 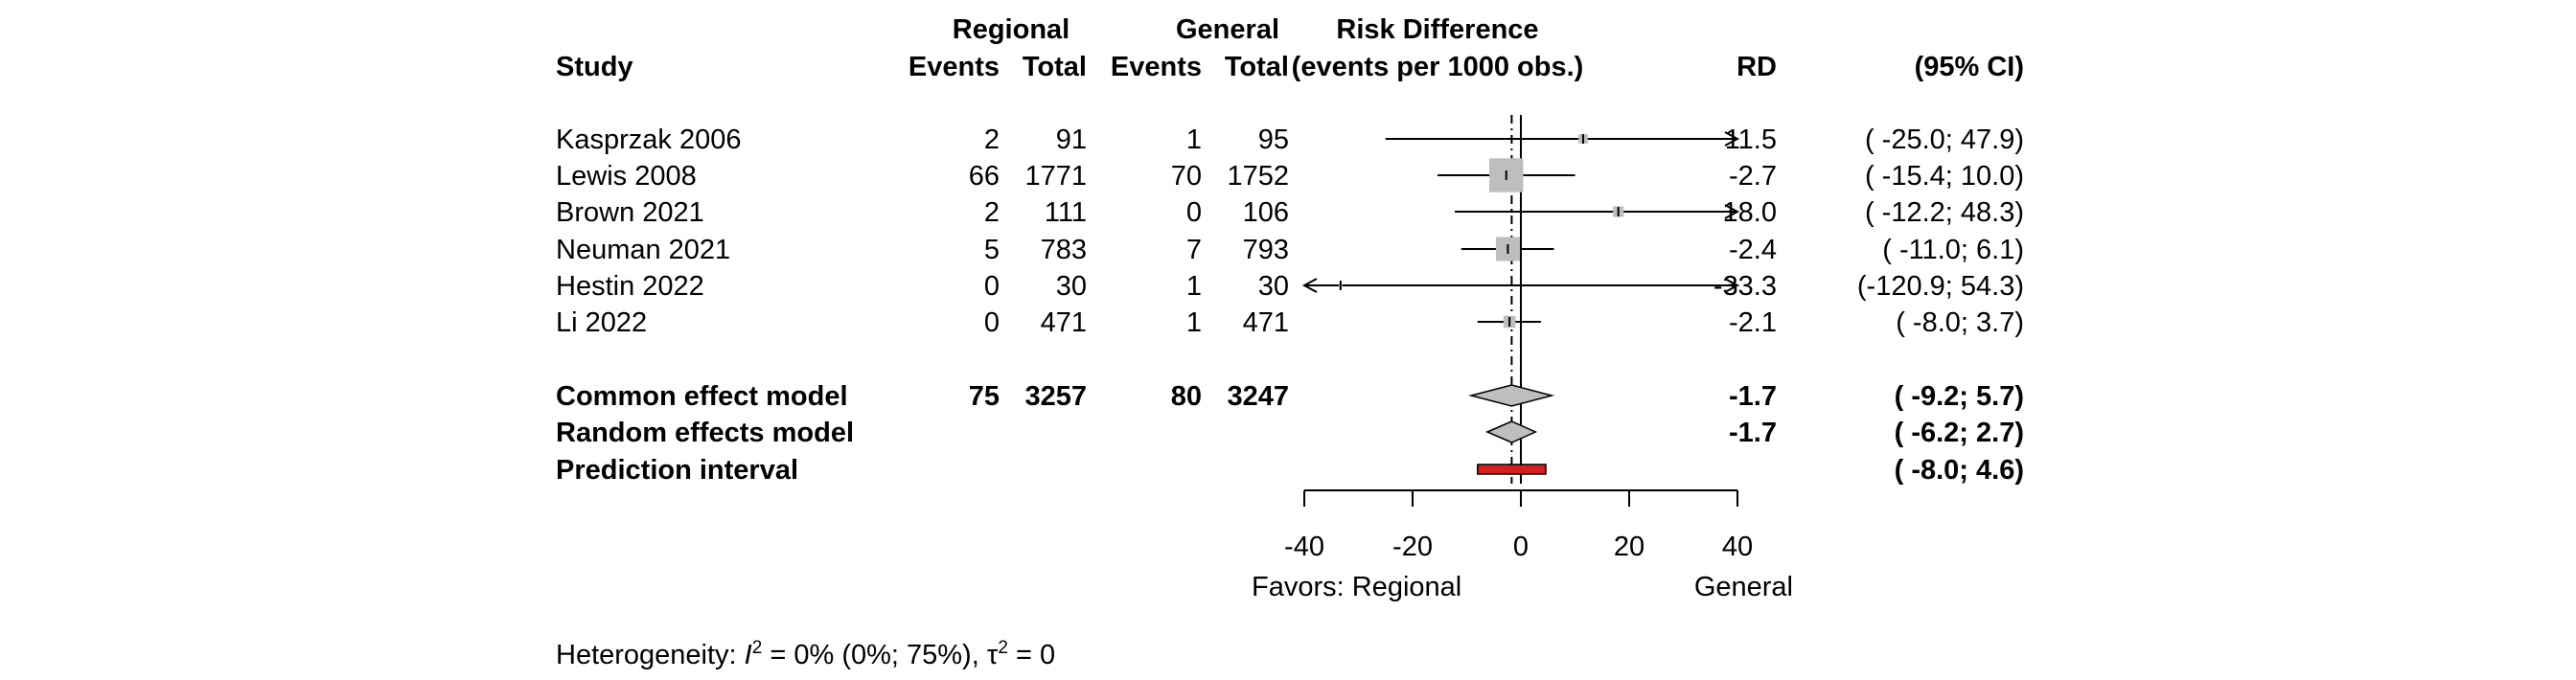 What do you see at coordinates (601, 322) in the screenshot?
I see `study-name: Li 2022` at bounding box center [601, 322].